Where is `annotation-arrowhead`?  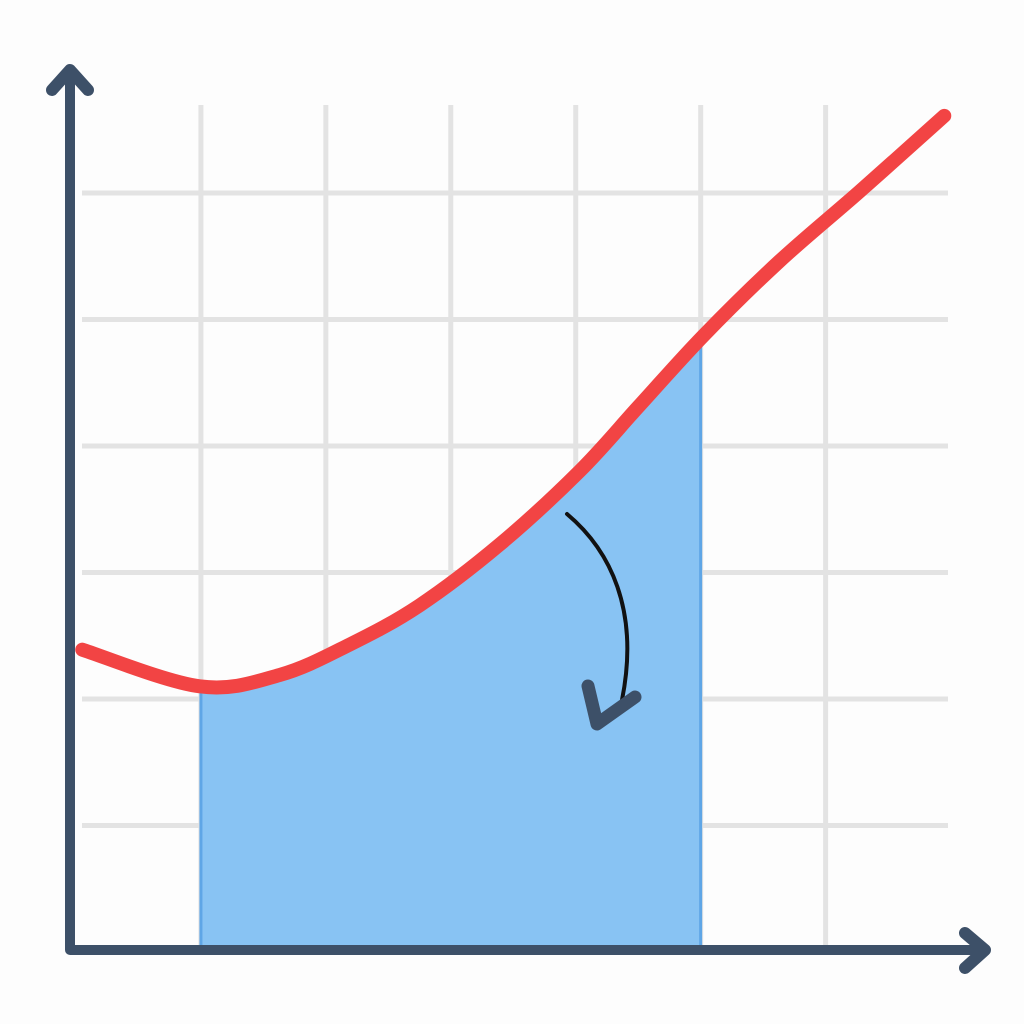 annotation-arrowhead is located at coordinates (611, 705).